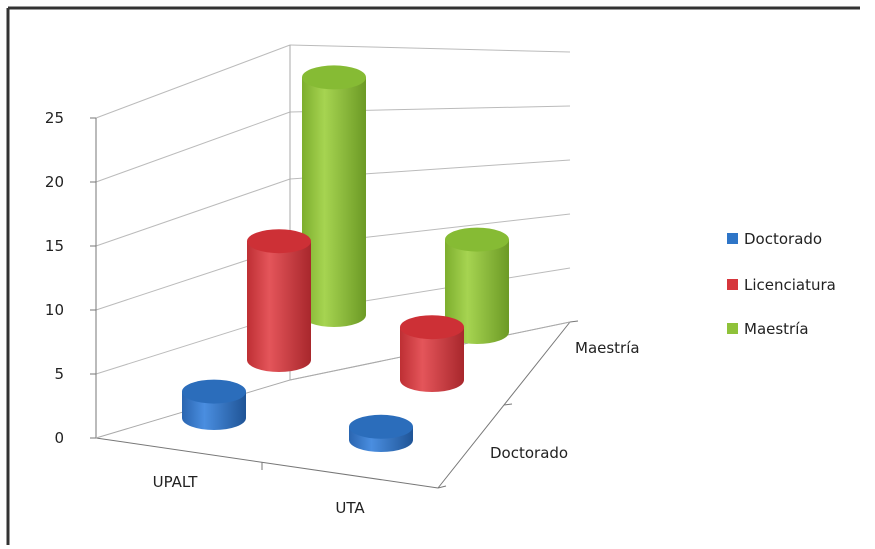  I want to click on legend-label: Doctorado, so click(783, 239).